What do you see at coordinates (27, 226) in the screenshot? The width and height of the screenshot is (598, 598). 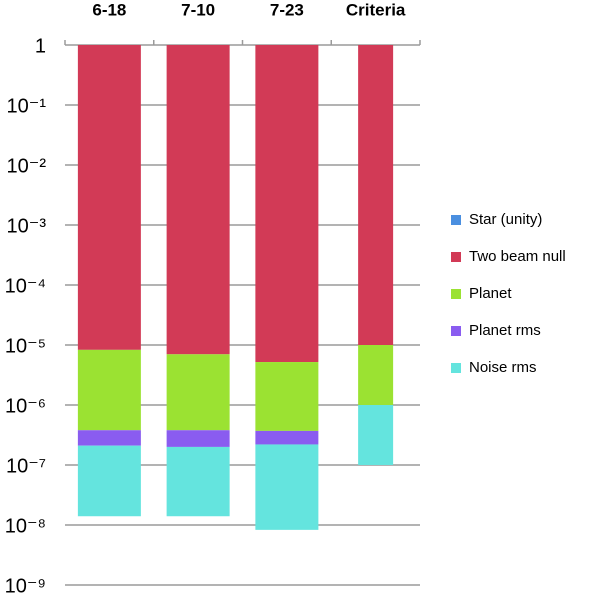 I see `y-tick-label: 10⁻³` at bounding box center [27, 226].